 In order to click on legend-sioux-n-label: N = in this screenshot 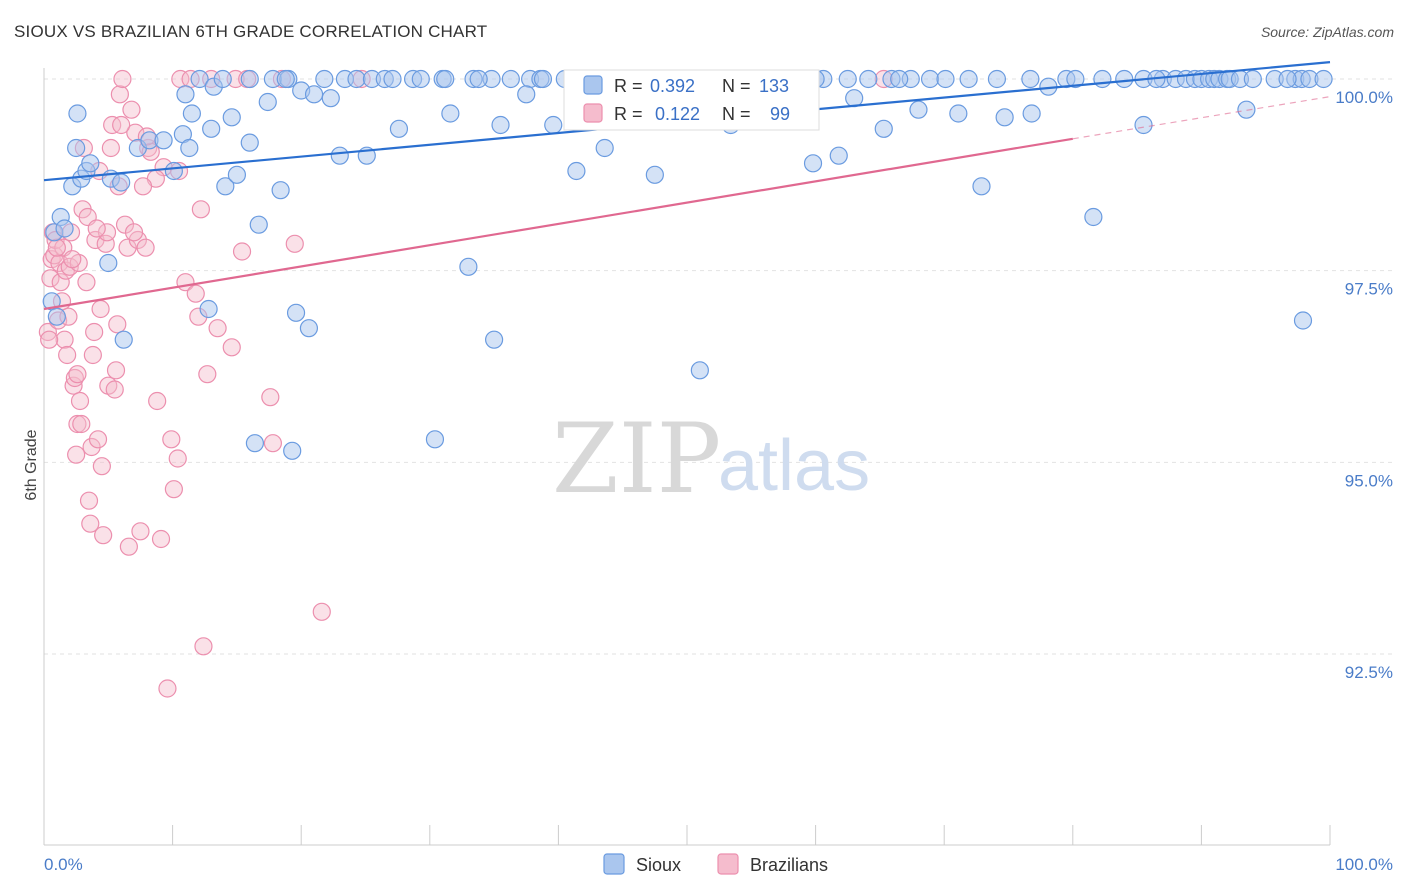, I will do `click(736, 86)`.